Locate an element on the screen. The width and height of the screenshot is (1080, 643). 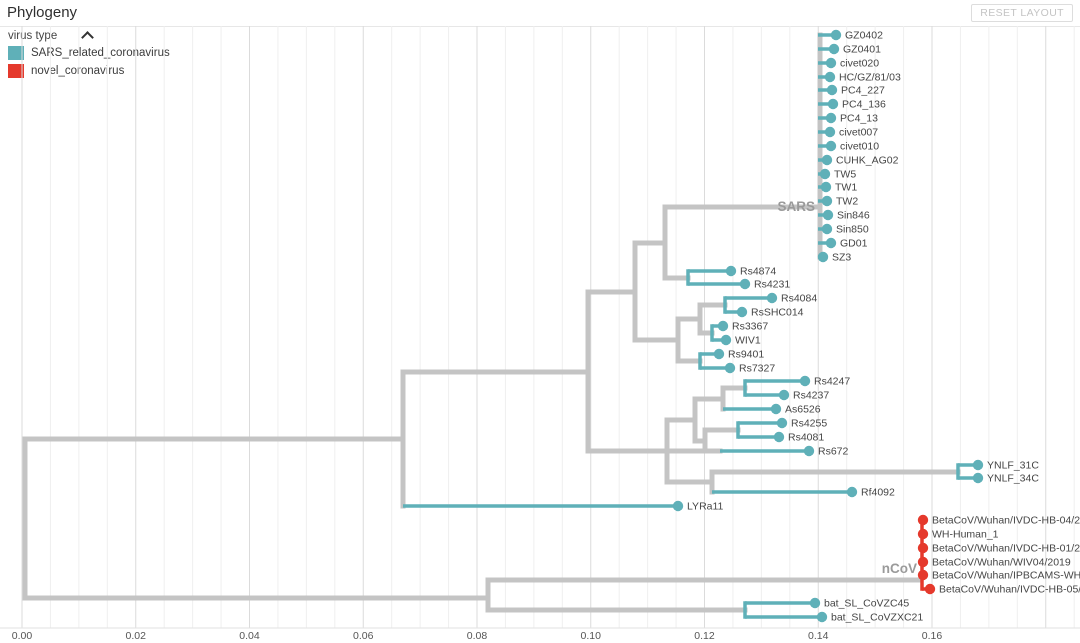
legend-header: virus type is located at coordinates (89, 37).